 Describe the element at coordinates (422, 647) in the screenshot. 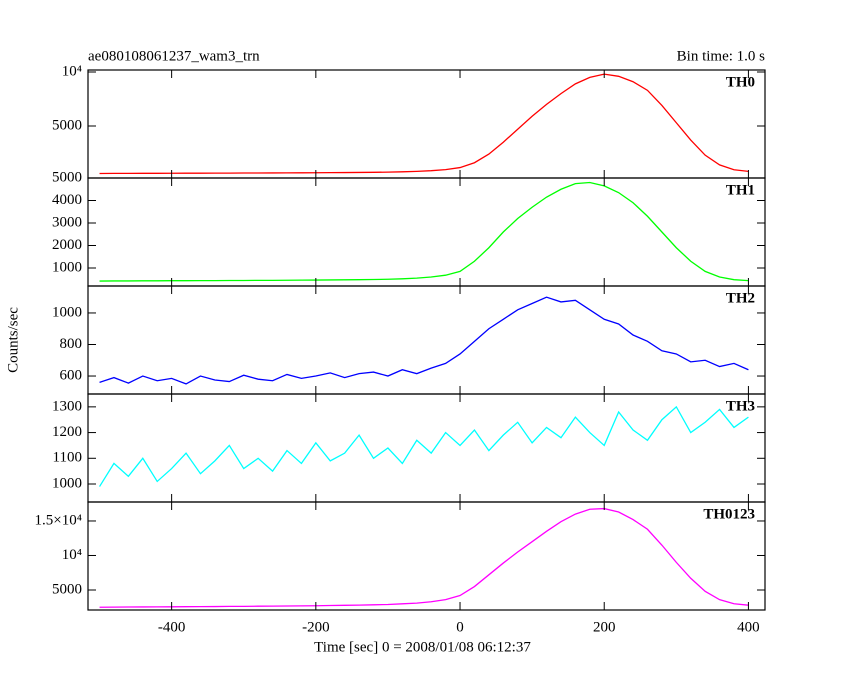

I see `x-axis-label: Time [sec] 0 = 2008/01/08 06:12:37` at that location.